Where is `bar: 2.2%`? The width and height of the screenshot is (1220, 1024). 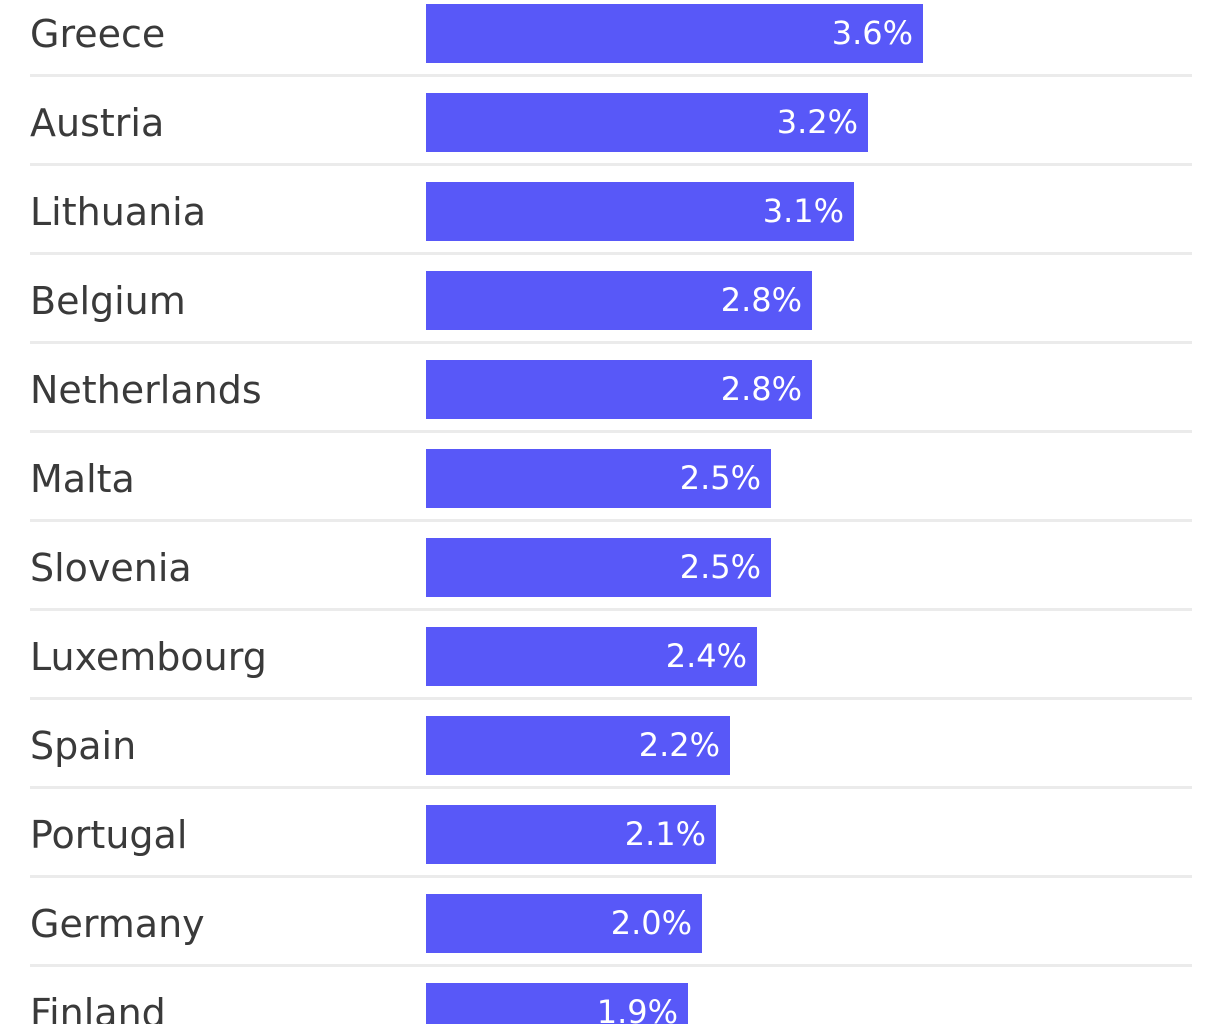 bar: 2.2% is located at coordinates (578, 745).